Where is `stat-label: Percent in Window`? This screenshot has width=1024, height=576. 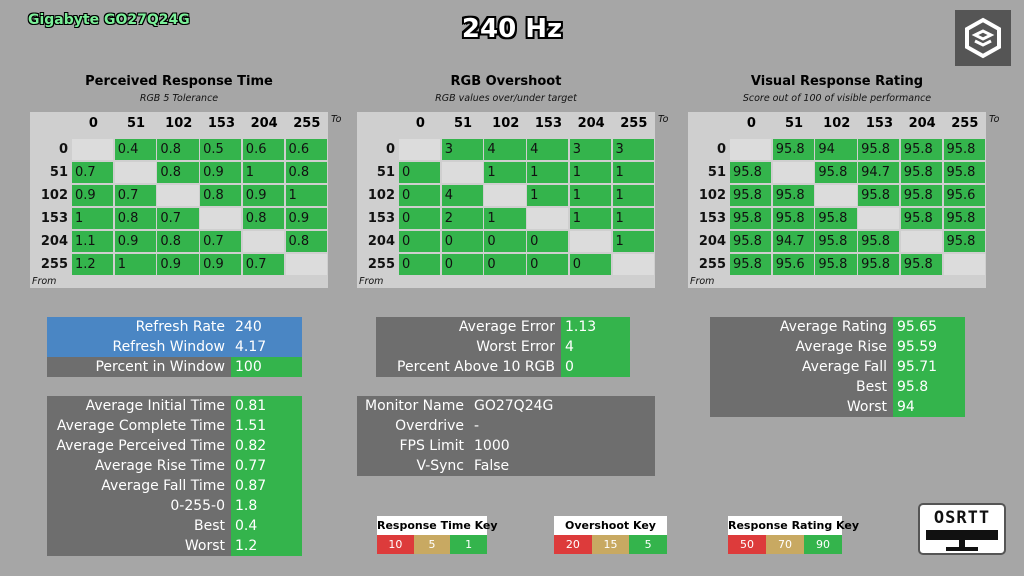
stat-label: Percent in Window is located at coordinates (139, 367).